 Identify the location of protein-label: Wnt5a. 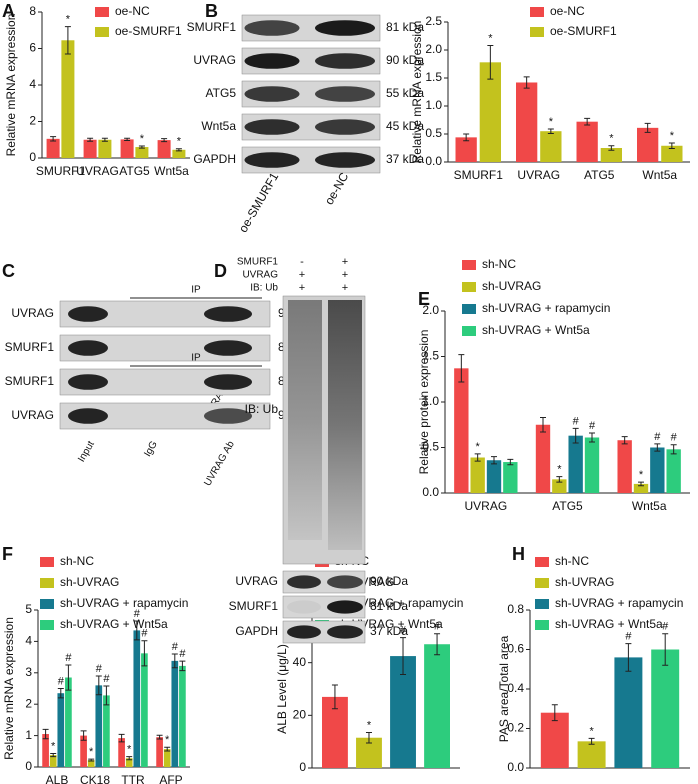
(218, 126).